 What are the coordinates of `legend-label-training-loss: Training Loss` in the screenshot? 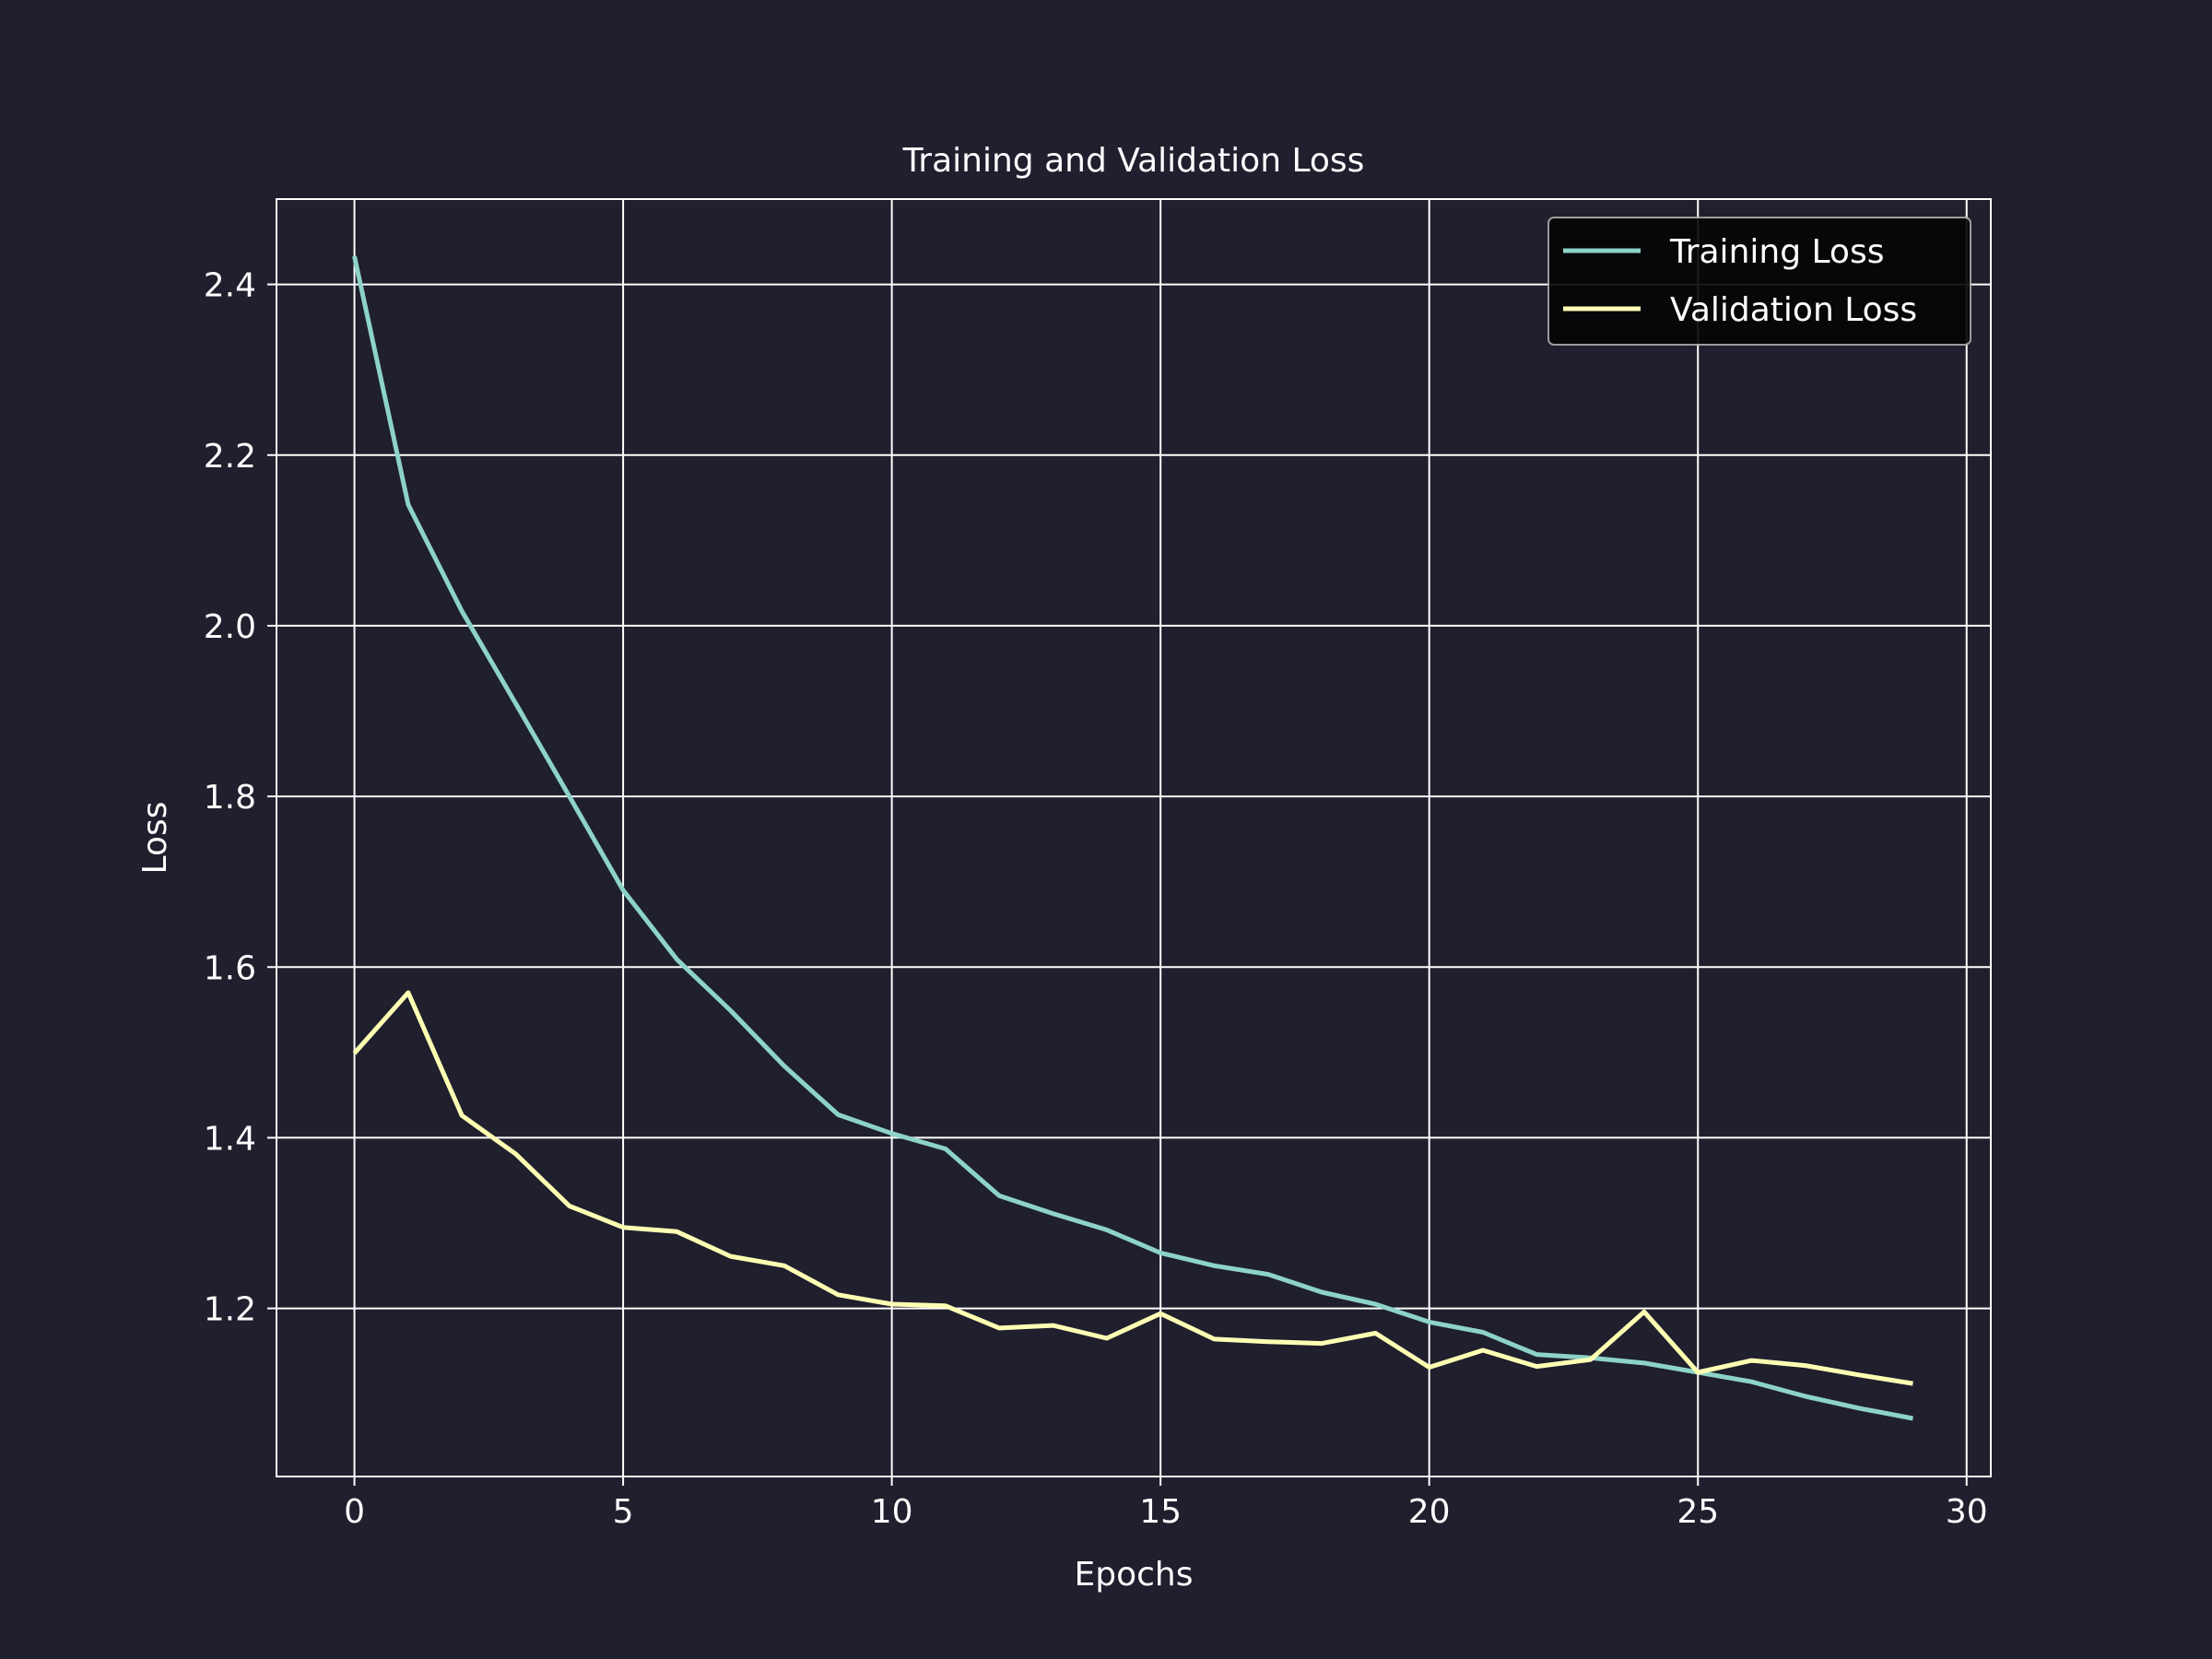 It's located at (1776, 252).